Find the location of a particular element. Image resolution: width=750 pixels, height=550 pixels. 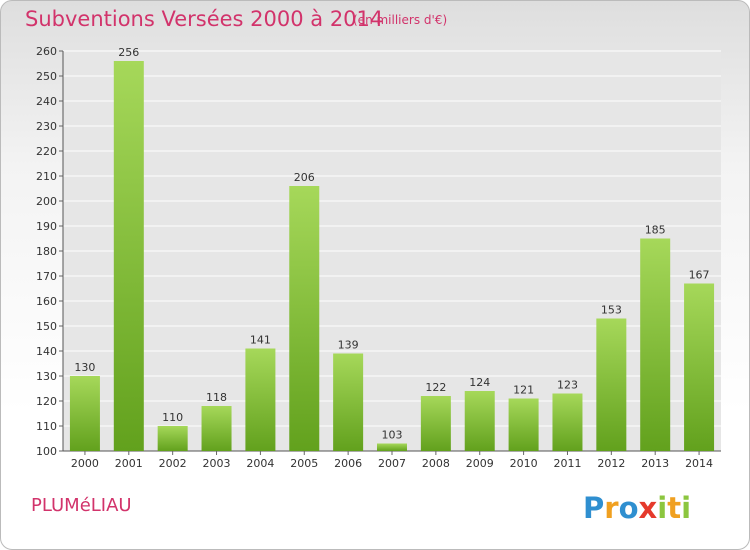

y-tick-label: 220 is located at coordinates (46, 151).